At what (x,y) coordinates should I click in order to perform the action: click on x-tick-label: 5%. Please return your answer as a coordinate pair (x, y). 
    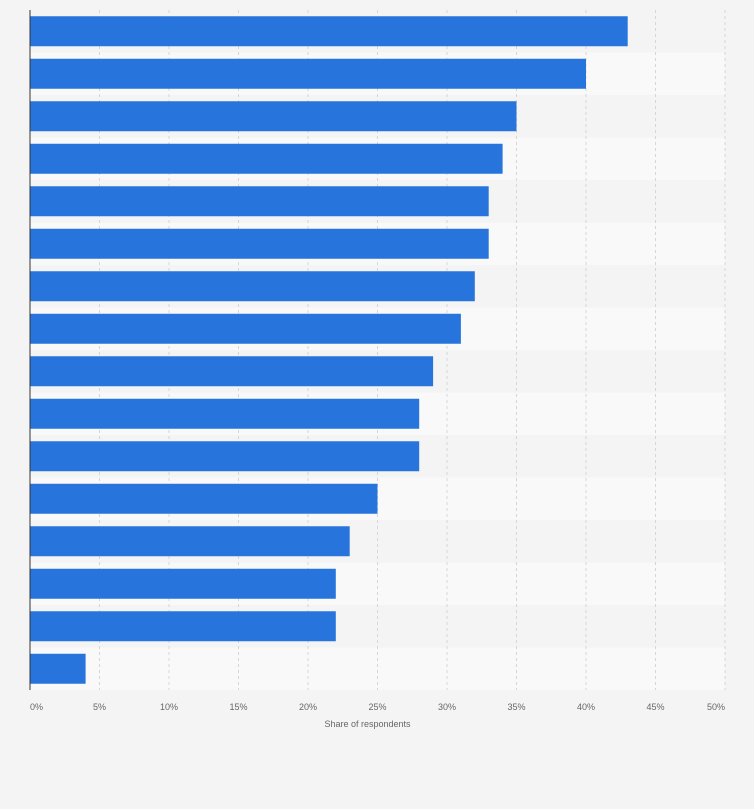
    Looking at the image, I should click on (99, 707).